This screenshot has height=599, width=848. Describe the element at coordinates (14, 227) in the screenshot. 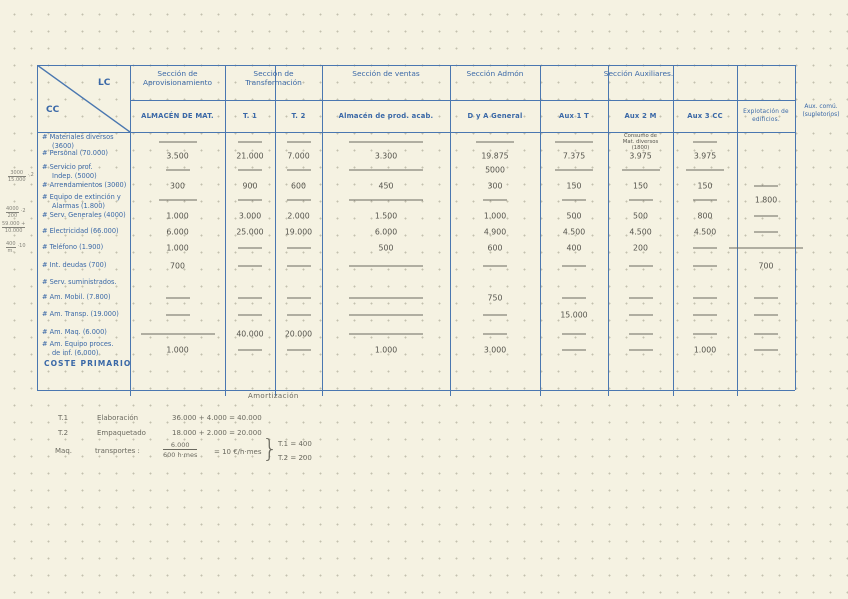

I see `margin-note: 59.000 +10.000` at that location.